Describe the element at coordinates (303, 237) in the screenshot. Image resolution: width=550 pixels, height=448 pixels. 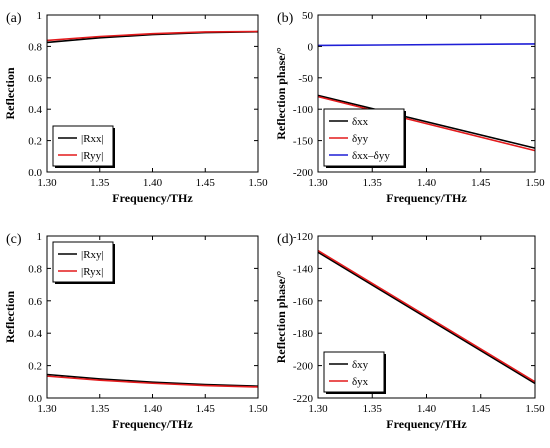
I see `y-tick-label: -120` at that location.